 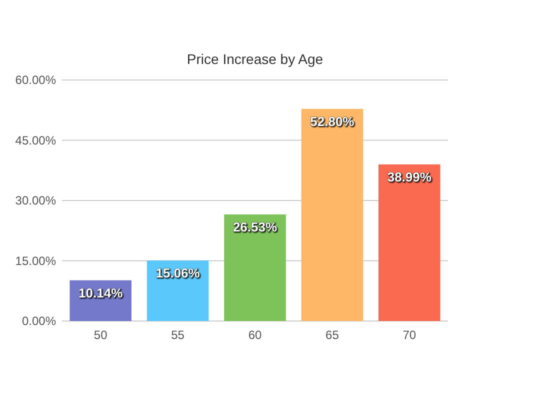 What do you see at coordinates (255, 335) in the screenshot?
I see `x-tick-label: 60` at bounding box center [255, 335].